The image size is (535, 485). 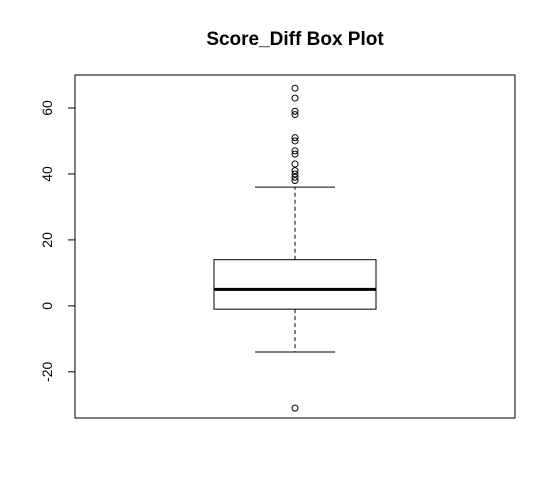 What do you see at coordinates (47, 108) in the screenshot?
I see `y-tick-label: 60` at bounding box center [47, 108].